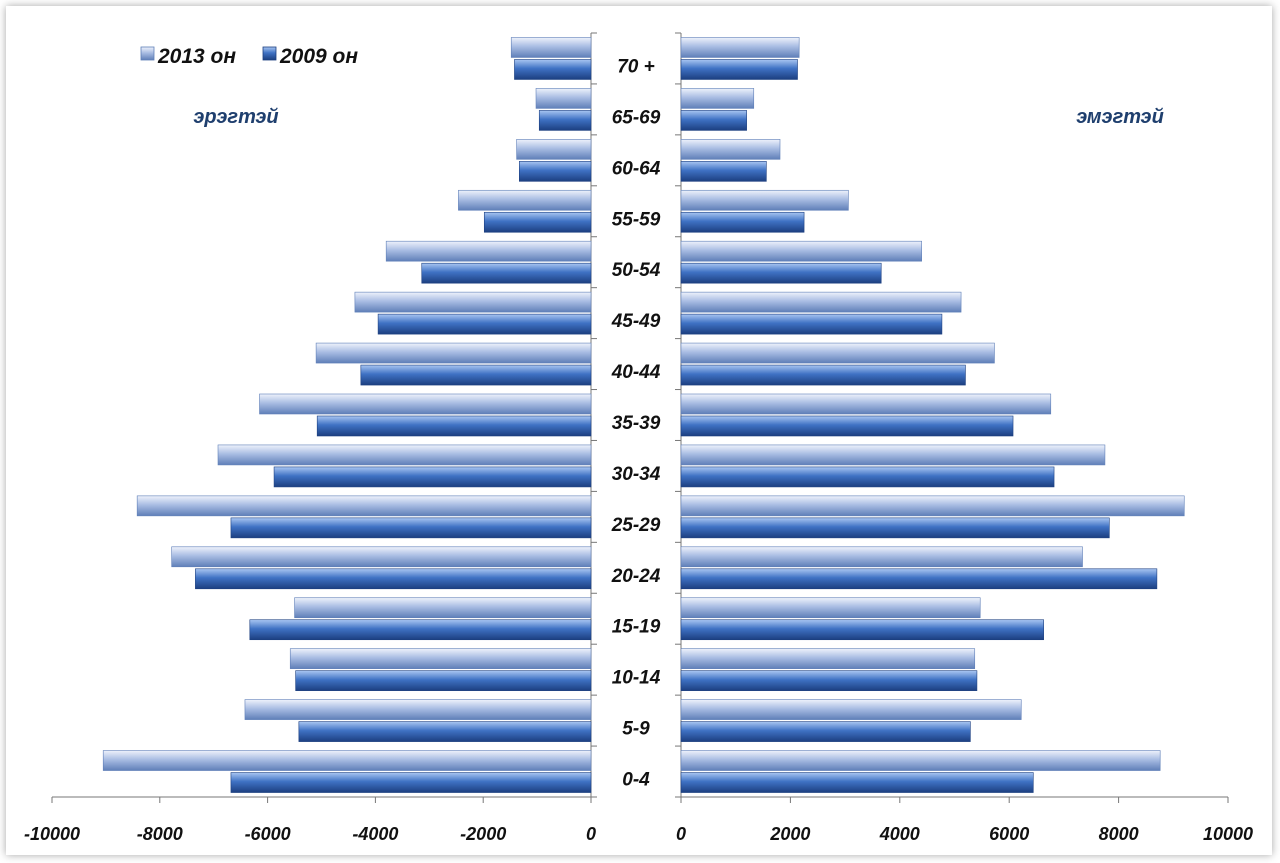 The height and width of the screenshot is (863, 1280). Describe the element at coordinates (196, 56) in the screenshot. I see `legend-label-2013: 2013 он` at that location.